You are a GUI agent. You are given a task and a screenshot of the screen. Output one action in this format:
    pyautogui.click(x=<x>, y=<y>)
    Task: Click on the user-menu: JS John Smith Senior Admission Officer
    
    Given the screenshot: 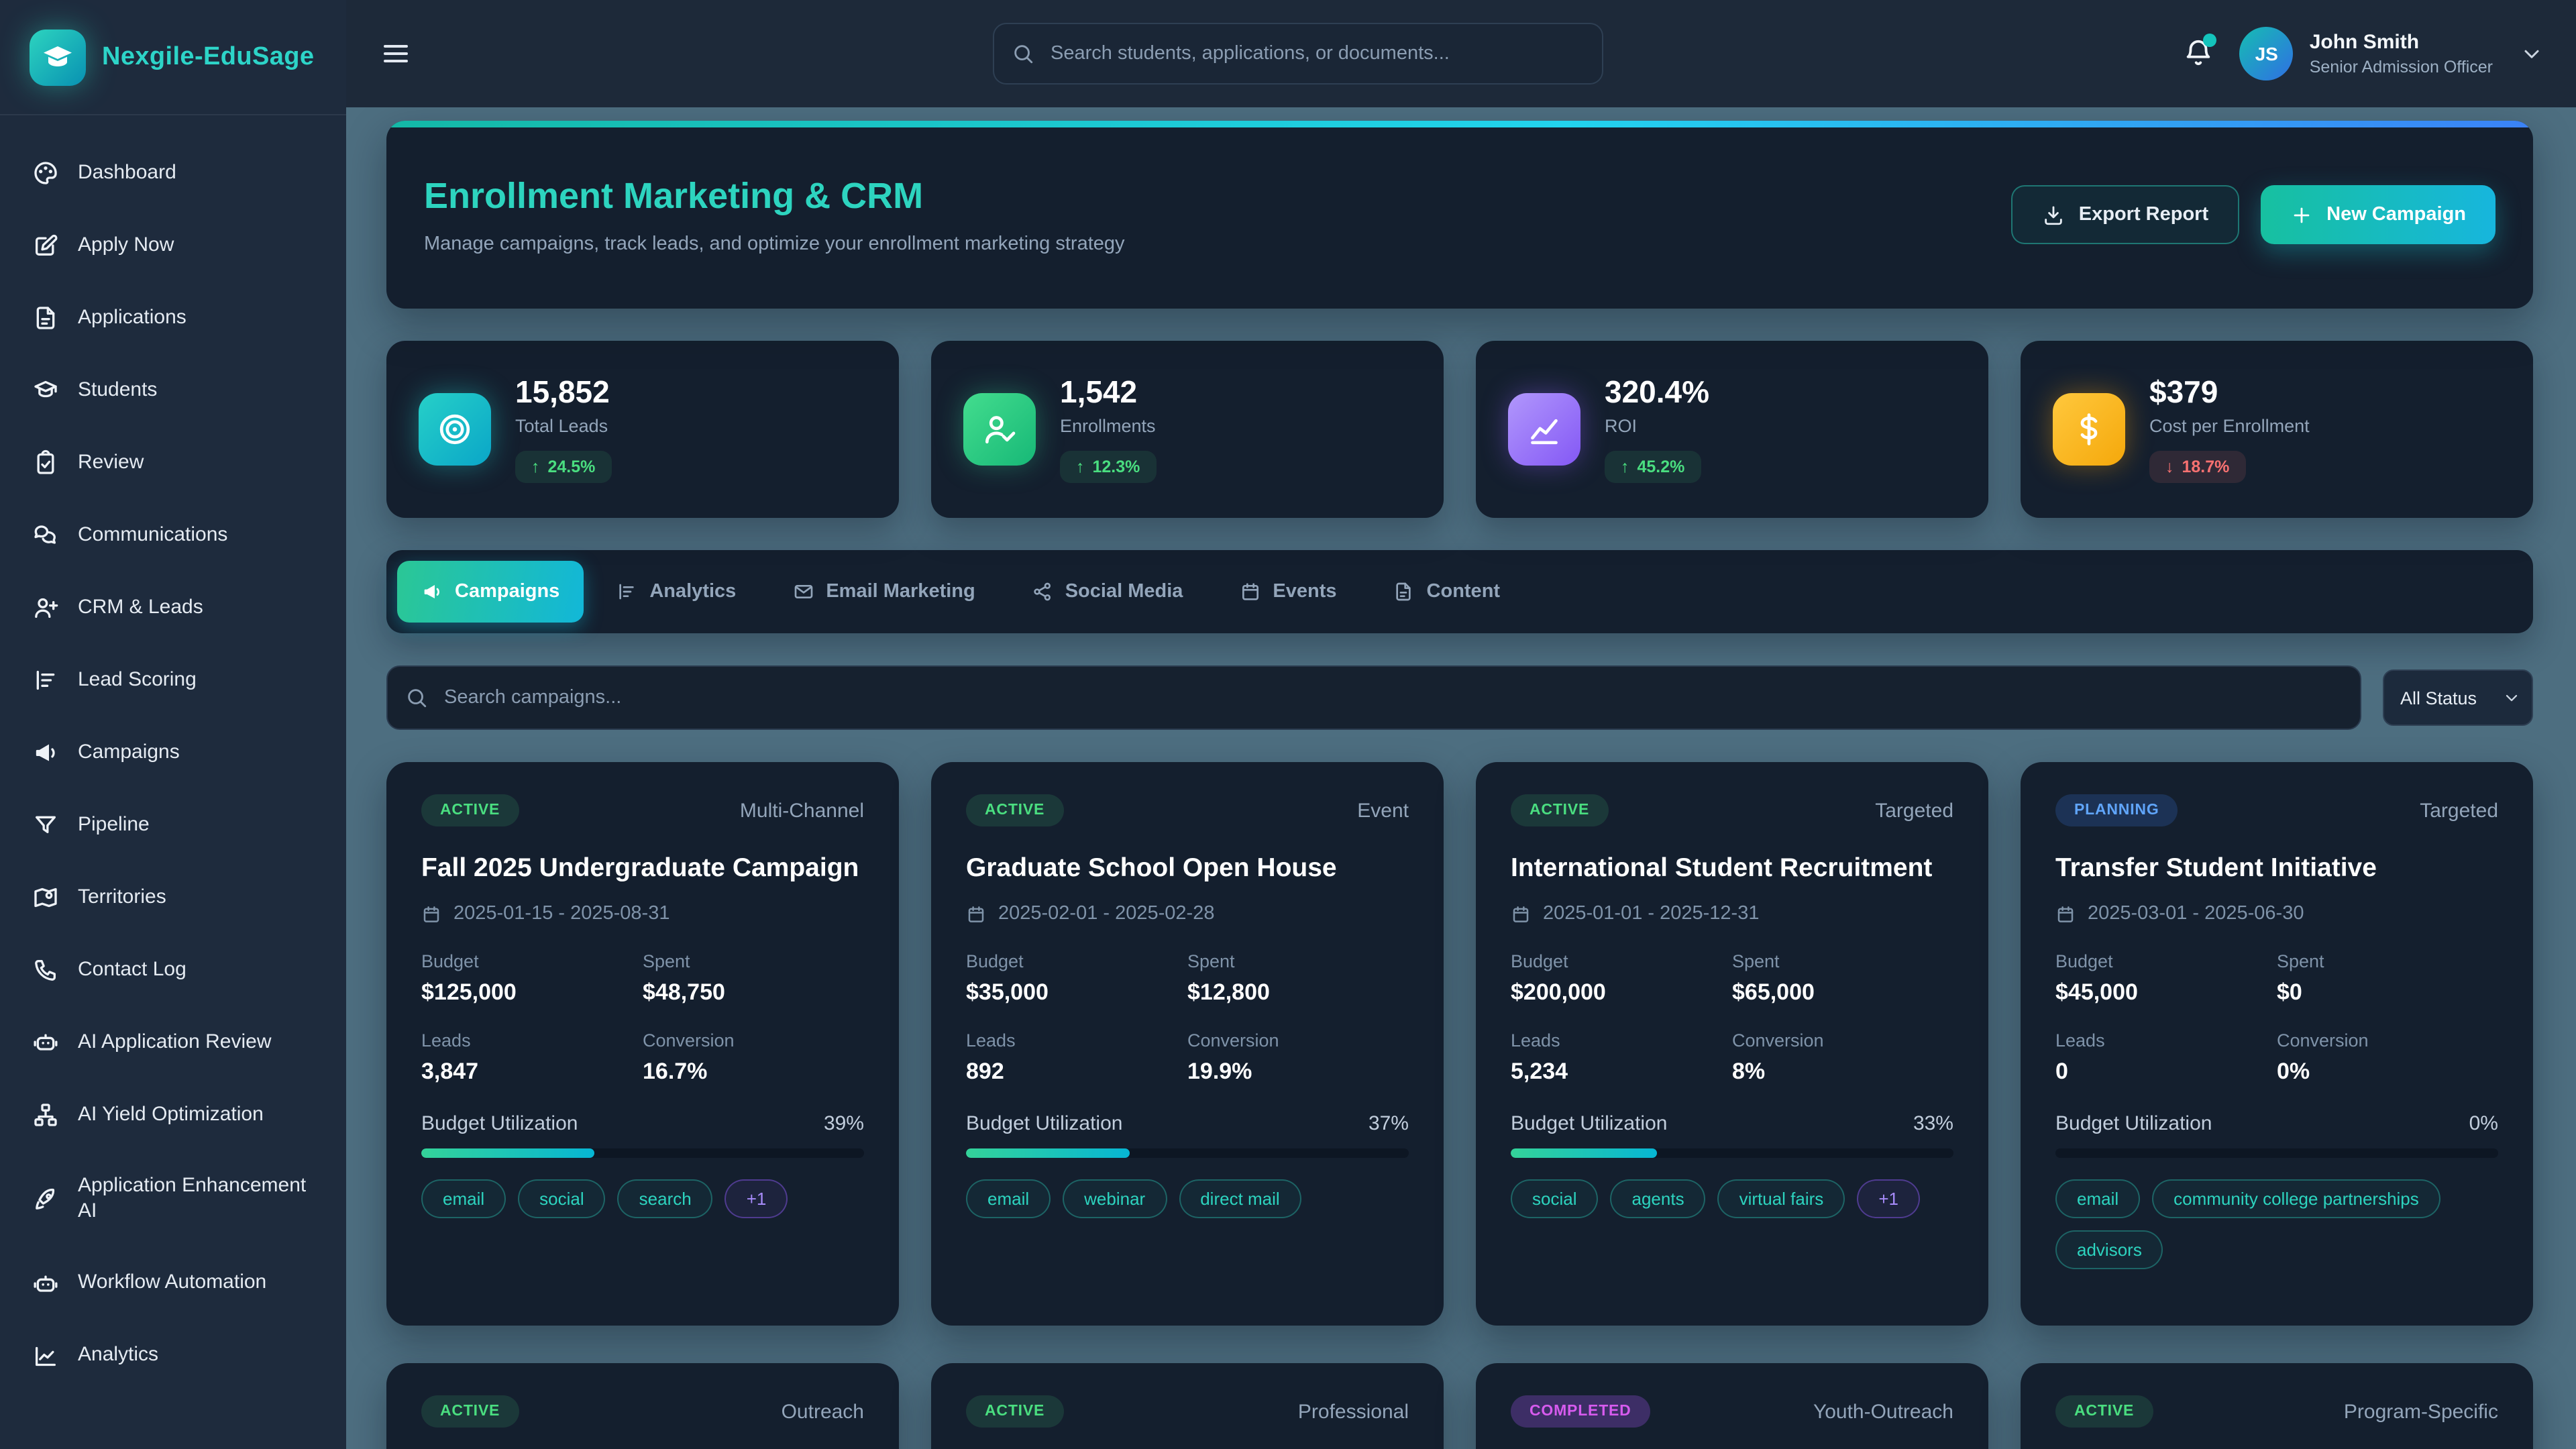 What is the action you would take?
    pyautogui.click(x=2391, y=53)
    